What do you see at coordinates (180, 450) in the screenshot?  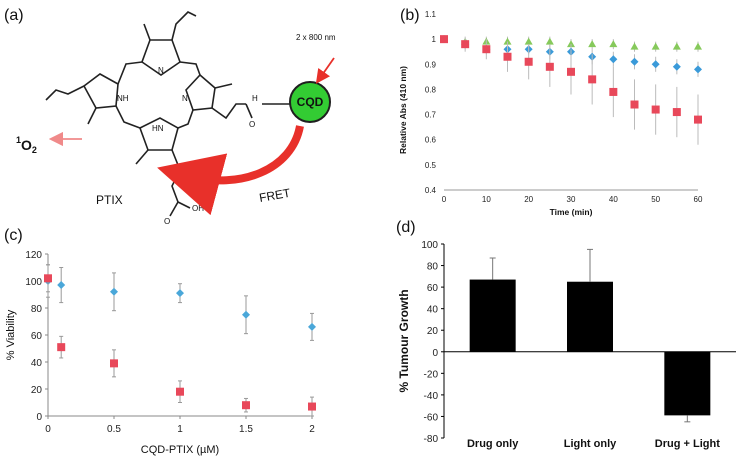 I see `x-axis-label: CQD-PTIX (µM)` at bounding box center [180, 450].